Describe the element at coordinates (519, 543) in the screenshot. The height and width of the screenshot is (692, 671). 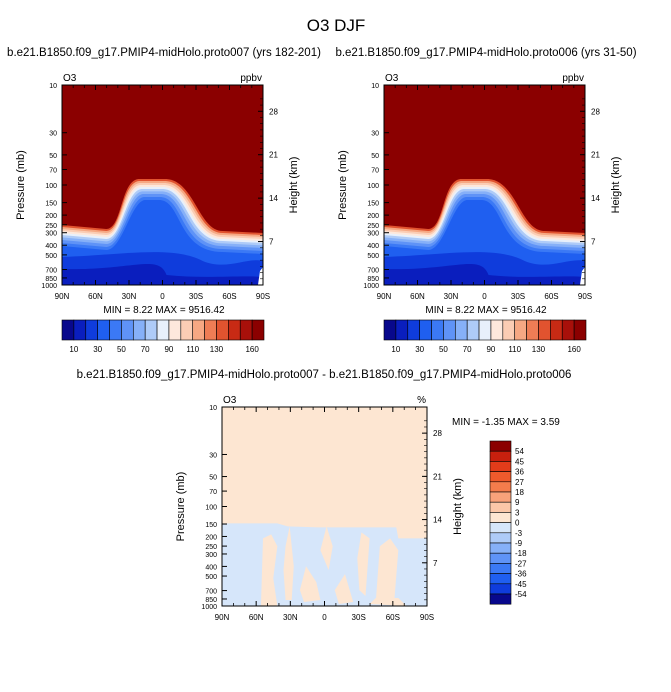
I see `colorbar-tick-label: -9` at that location.